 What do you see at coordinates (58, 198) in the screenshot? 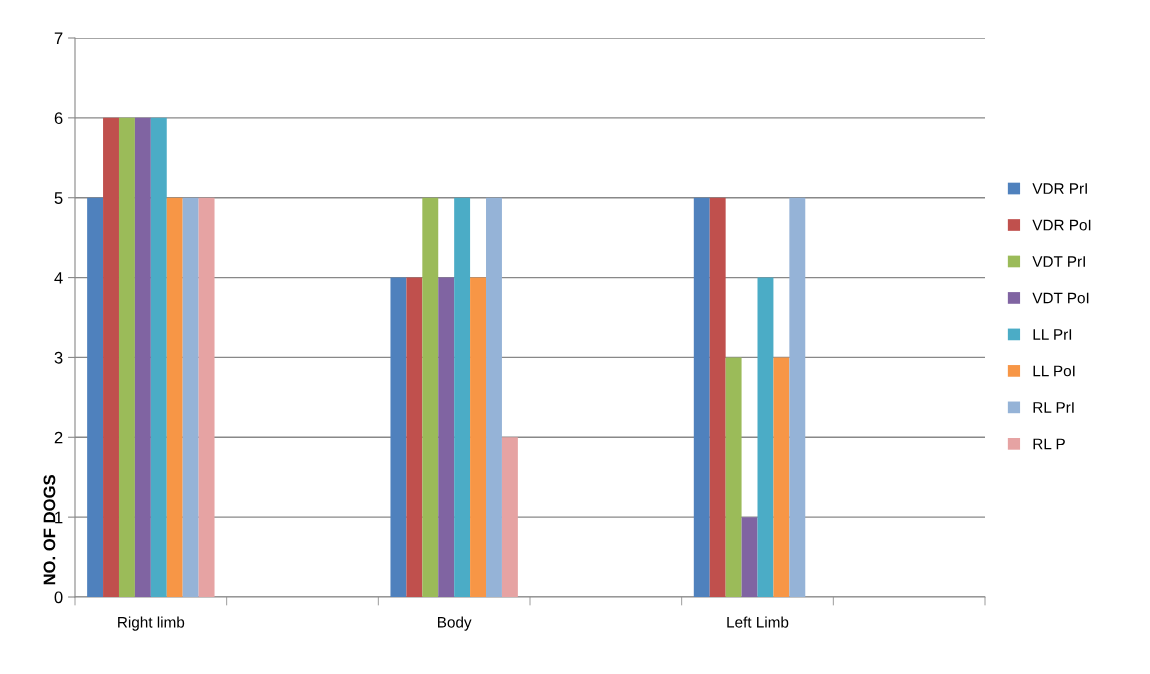
I see `y-tick-label: 5` at bounding box center [58, 198].